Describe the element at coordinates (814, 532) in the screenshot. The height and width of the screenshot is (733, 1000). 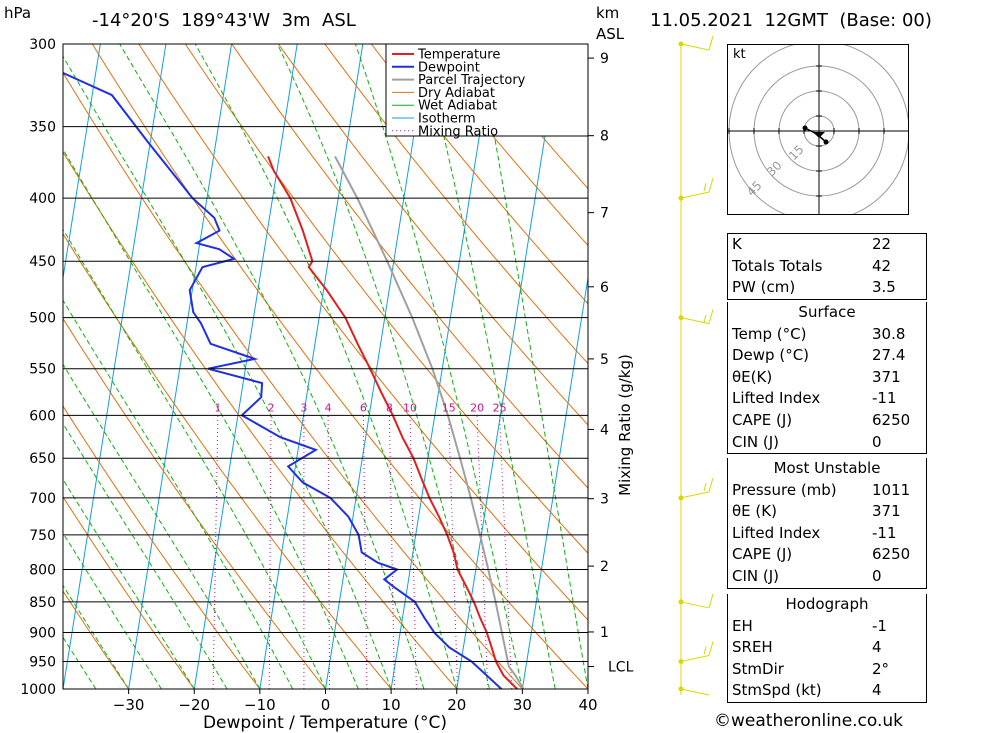
I see `most-unstable-row: Lifted Index -11` at that location.